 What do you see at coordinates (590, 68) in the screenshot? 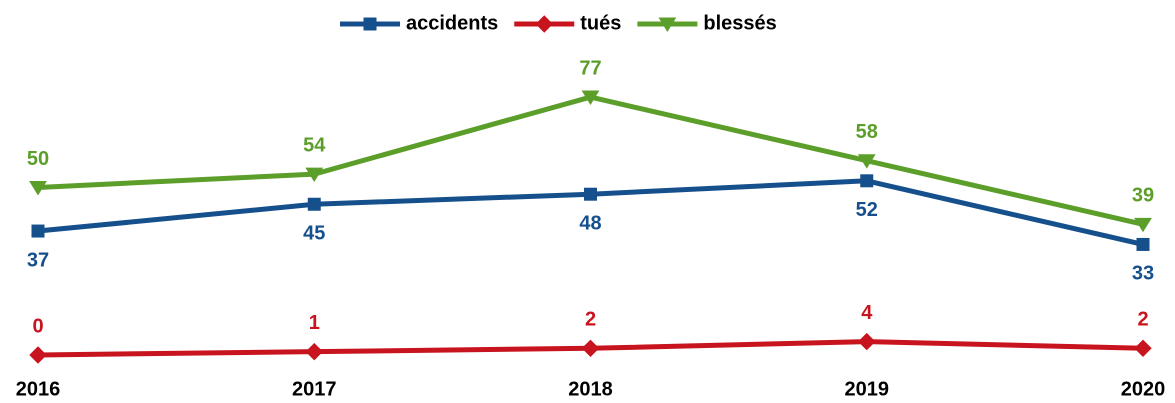
I see `data-label: 77` at bounding box center [590, 68].